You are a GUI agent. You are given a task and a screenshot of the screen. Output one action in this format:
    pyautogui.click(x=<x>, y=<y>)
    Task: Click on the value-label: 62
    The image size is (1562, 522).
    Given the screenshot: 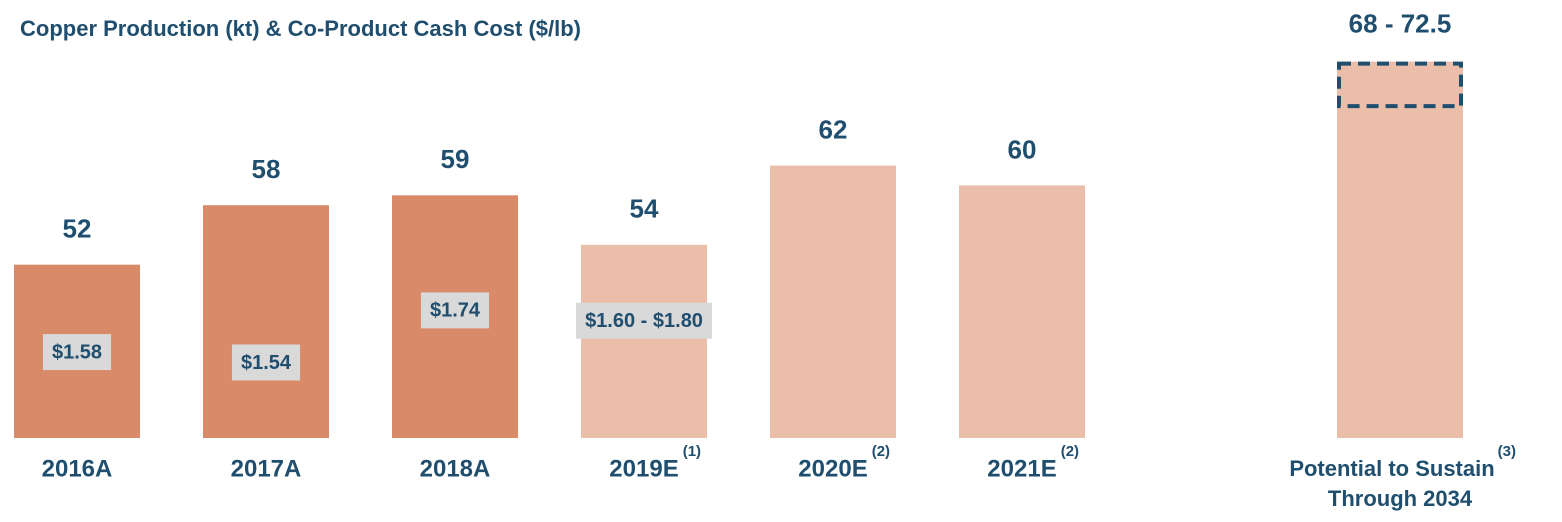 What is the action you would take?
    pyautogui.click(x=833, y=129)
    